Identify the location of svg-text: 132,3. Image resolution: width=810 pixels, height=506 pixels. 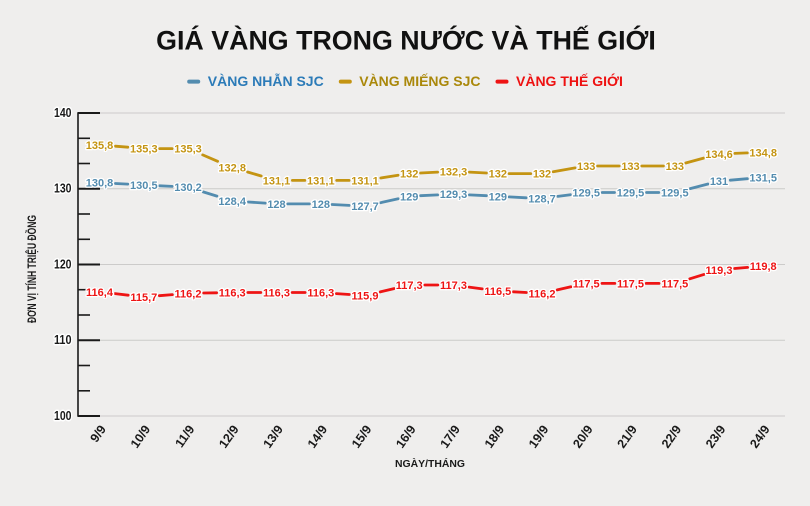
(454, 172).